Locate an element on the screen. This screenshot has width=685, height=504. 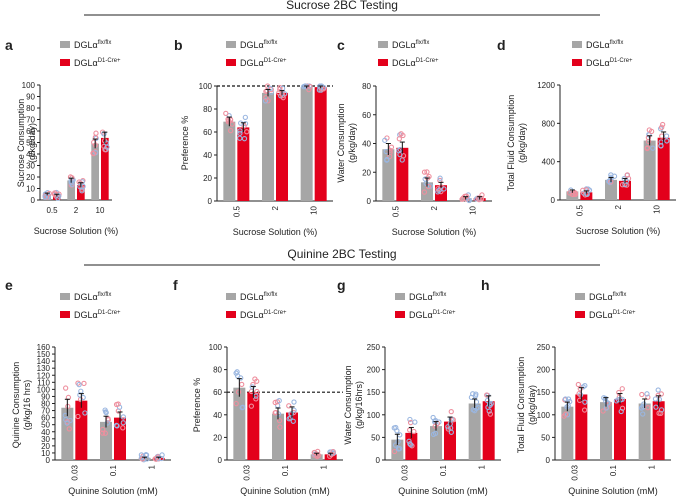
y-tick-label: 200 is located at coordinates (544, 370).